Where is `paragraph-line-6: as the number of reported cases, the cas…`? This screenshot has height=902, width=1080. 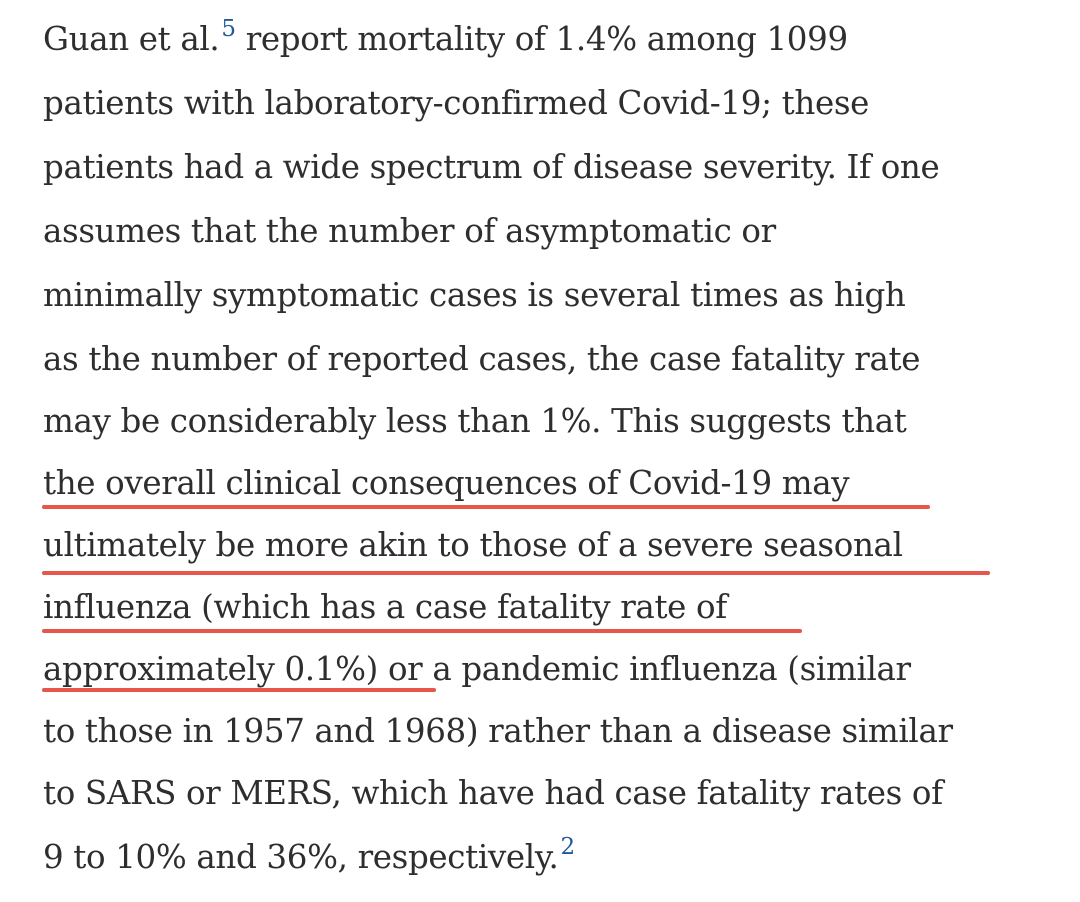 paragraph-line-6: as the number of reported cases, the cas… is located at coordinates (482, 359).